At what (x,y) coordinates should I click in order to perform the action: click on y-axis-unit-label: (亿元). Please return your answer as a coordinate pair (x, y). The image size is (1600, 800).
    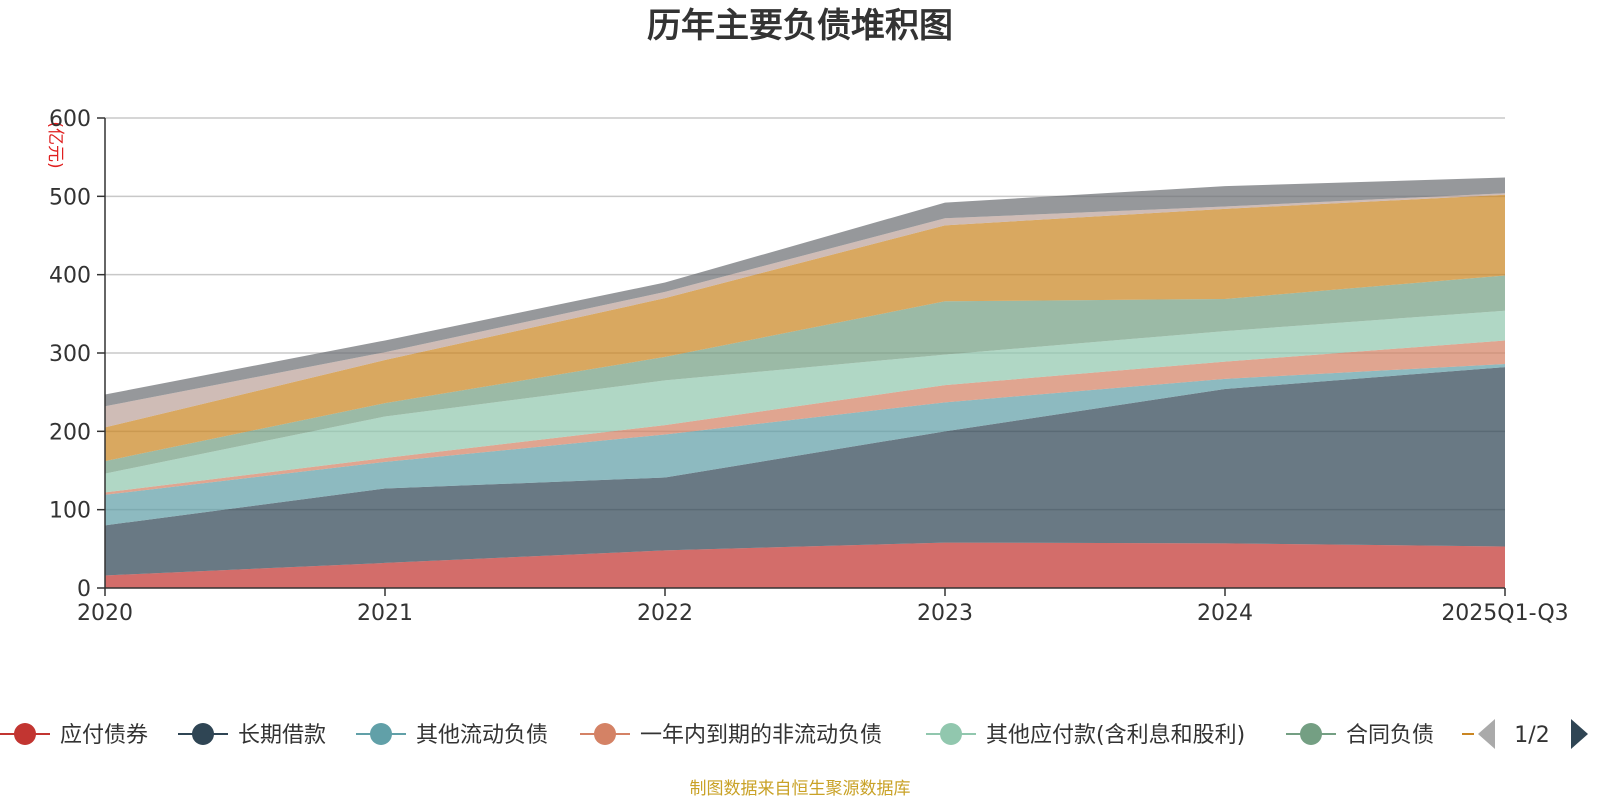
    Looking at the image, I should click on (55, 144).